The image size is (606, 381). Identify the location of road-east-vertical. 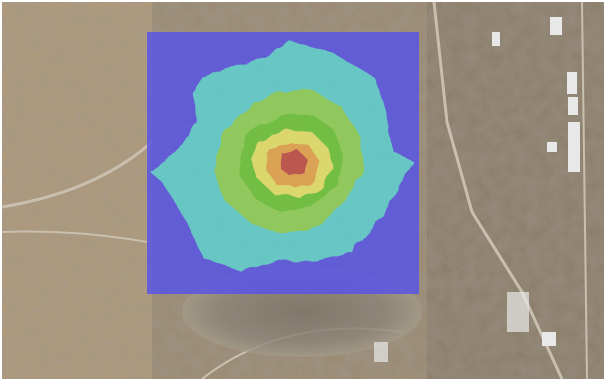
(584, 190).